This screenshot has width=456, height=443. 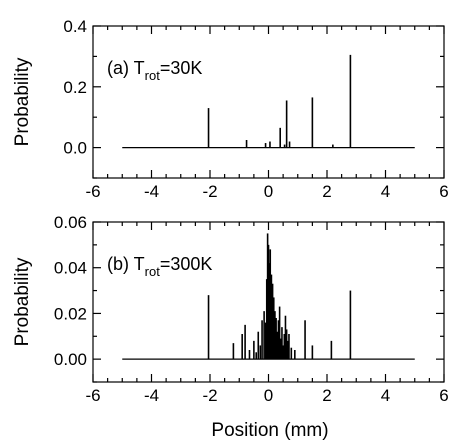 I want to click on y-tick-label: 0.06, so click(x=70, y=222).